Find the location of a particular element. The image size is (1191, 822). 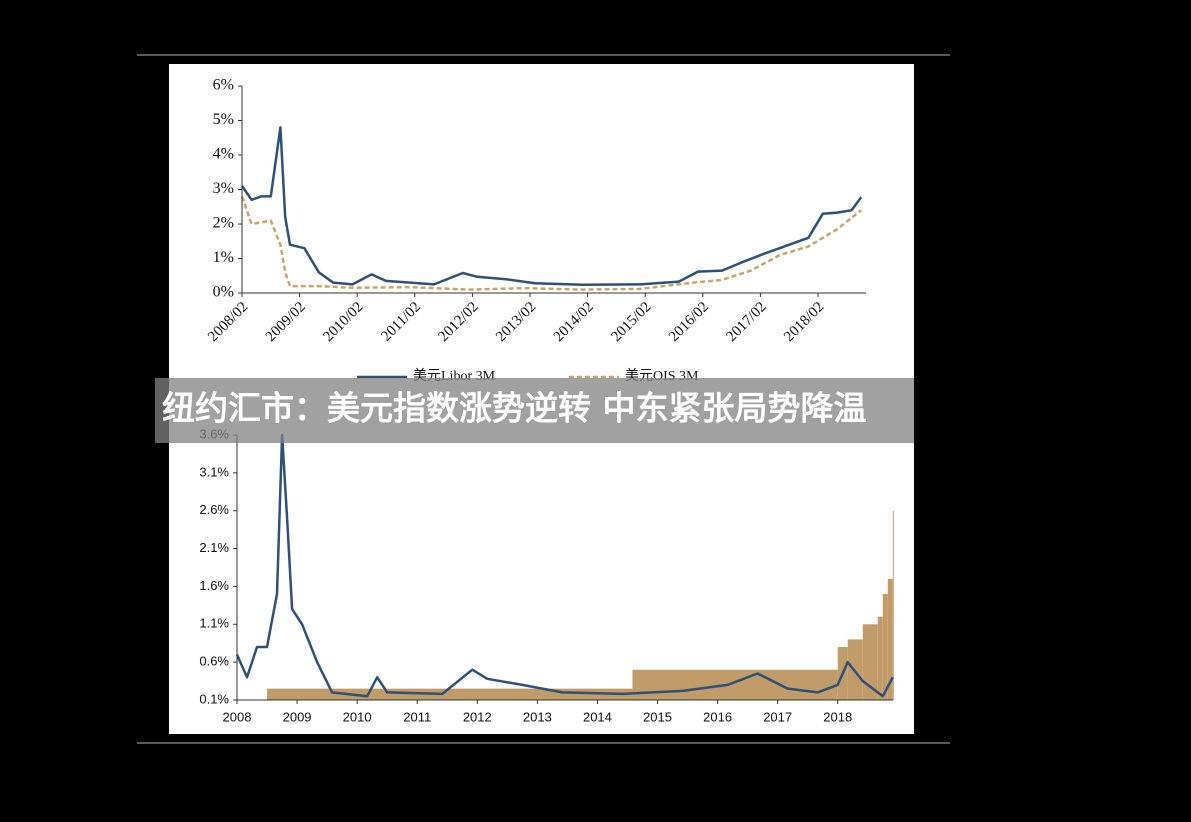

caption-band is located at coordinates (534, 410).